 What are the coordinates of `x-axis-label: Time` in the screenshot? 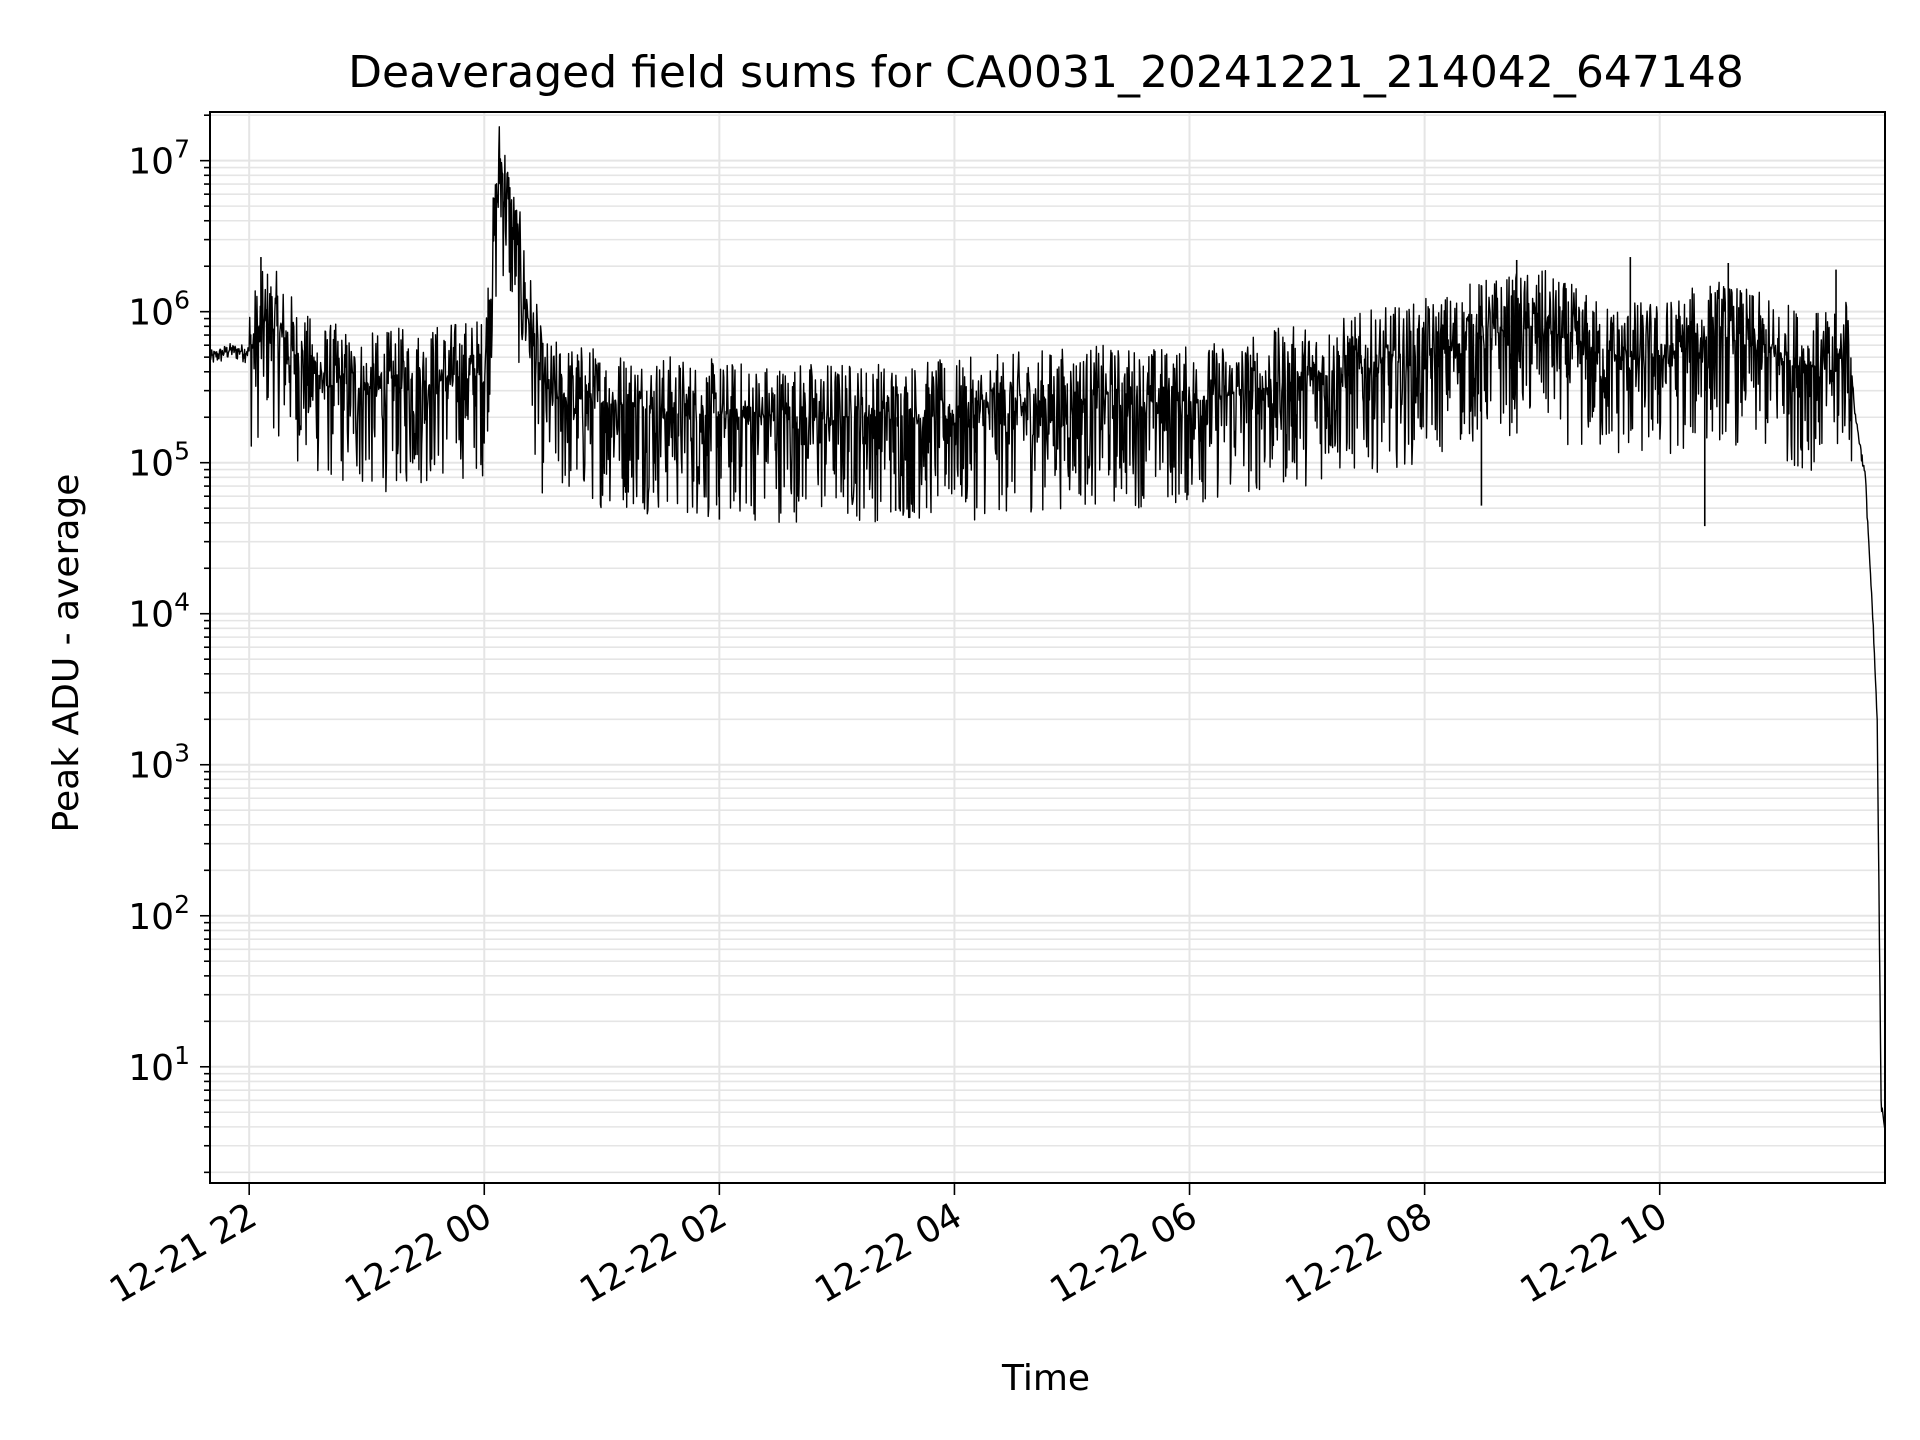 It's located at (1045, 1378).